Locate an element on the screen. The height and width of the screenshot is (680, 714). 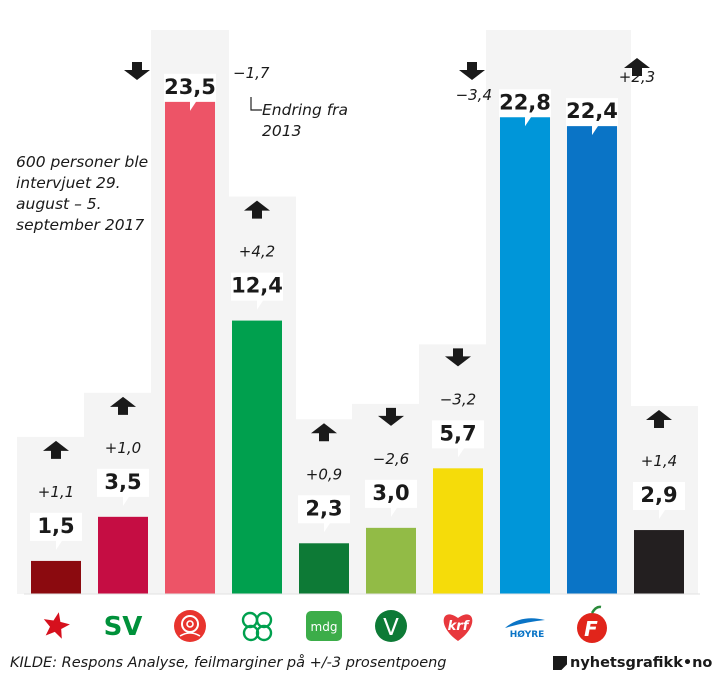
svg-text: V is located at coordinates (391, 628).